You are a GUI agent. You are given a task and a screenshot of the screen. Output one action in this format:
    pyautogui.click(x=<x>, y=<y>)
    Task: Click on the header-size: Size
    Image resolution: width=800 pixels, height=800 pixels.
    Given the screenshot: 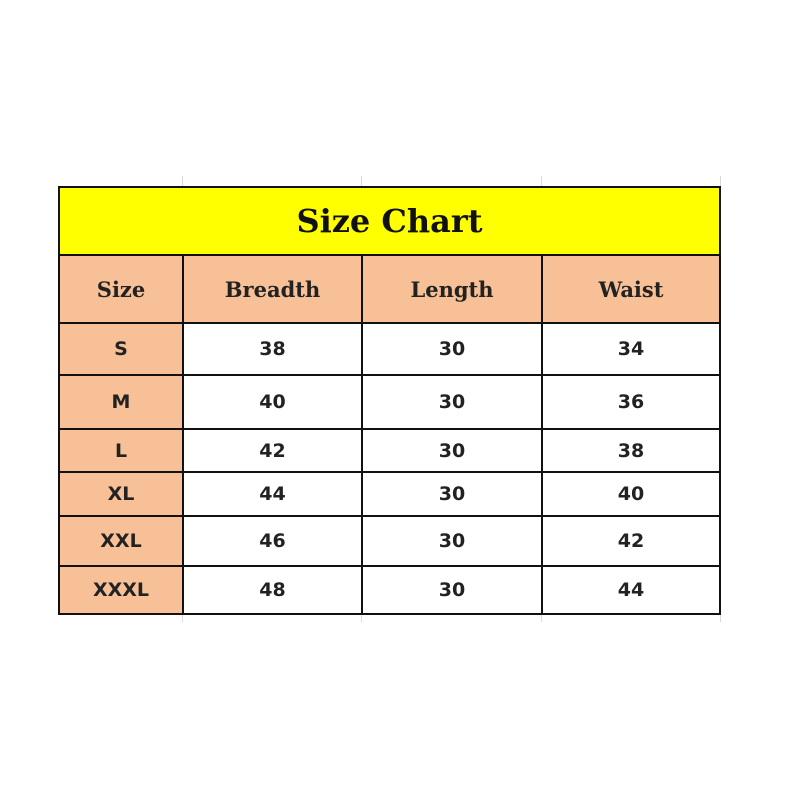 What is the action you would take?
    pyautogui.click(x=121, y=289)
    